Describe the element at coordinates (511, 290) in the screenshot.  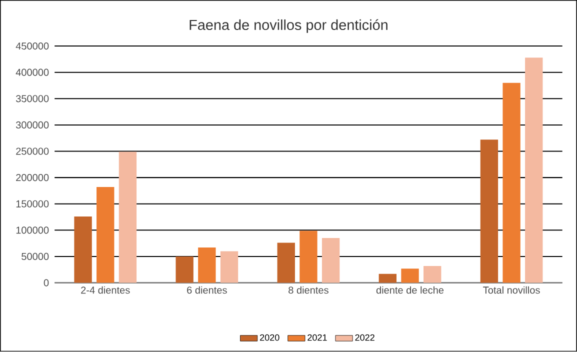
I see `x-tick-label: Total novillos` at that location.